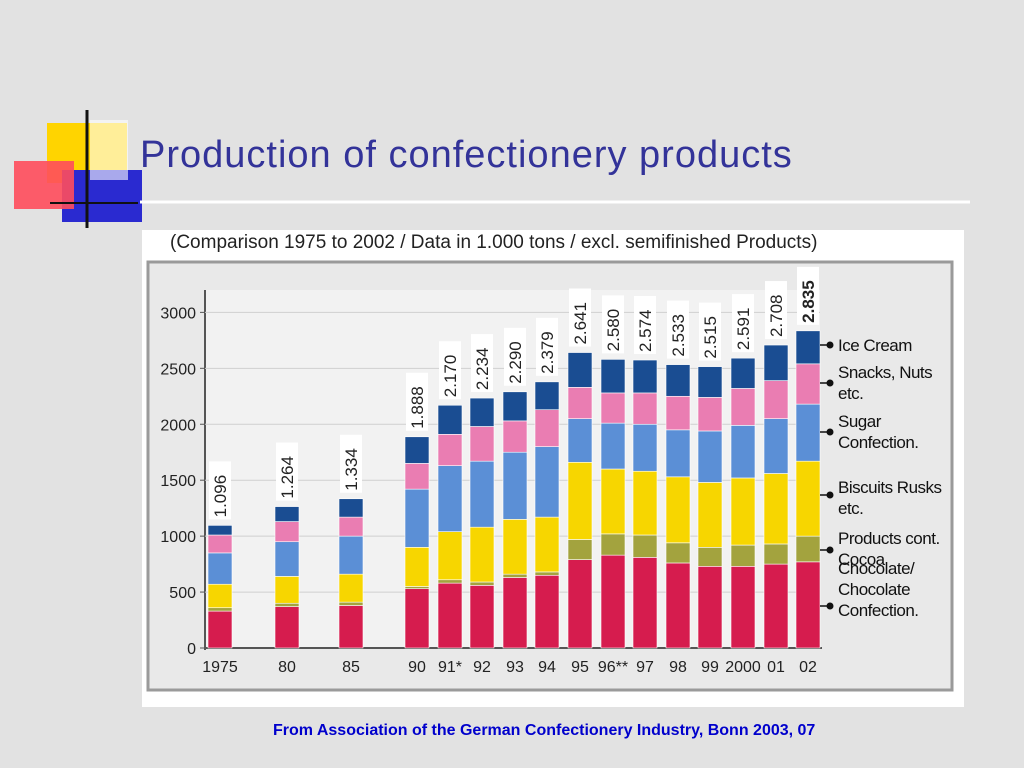 The image size is (1024, 768). I want to click on y-tick-label: 3000, so click(178, 313).